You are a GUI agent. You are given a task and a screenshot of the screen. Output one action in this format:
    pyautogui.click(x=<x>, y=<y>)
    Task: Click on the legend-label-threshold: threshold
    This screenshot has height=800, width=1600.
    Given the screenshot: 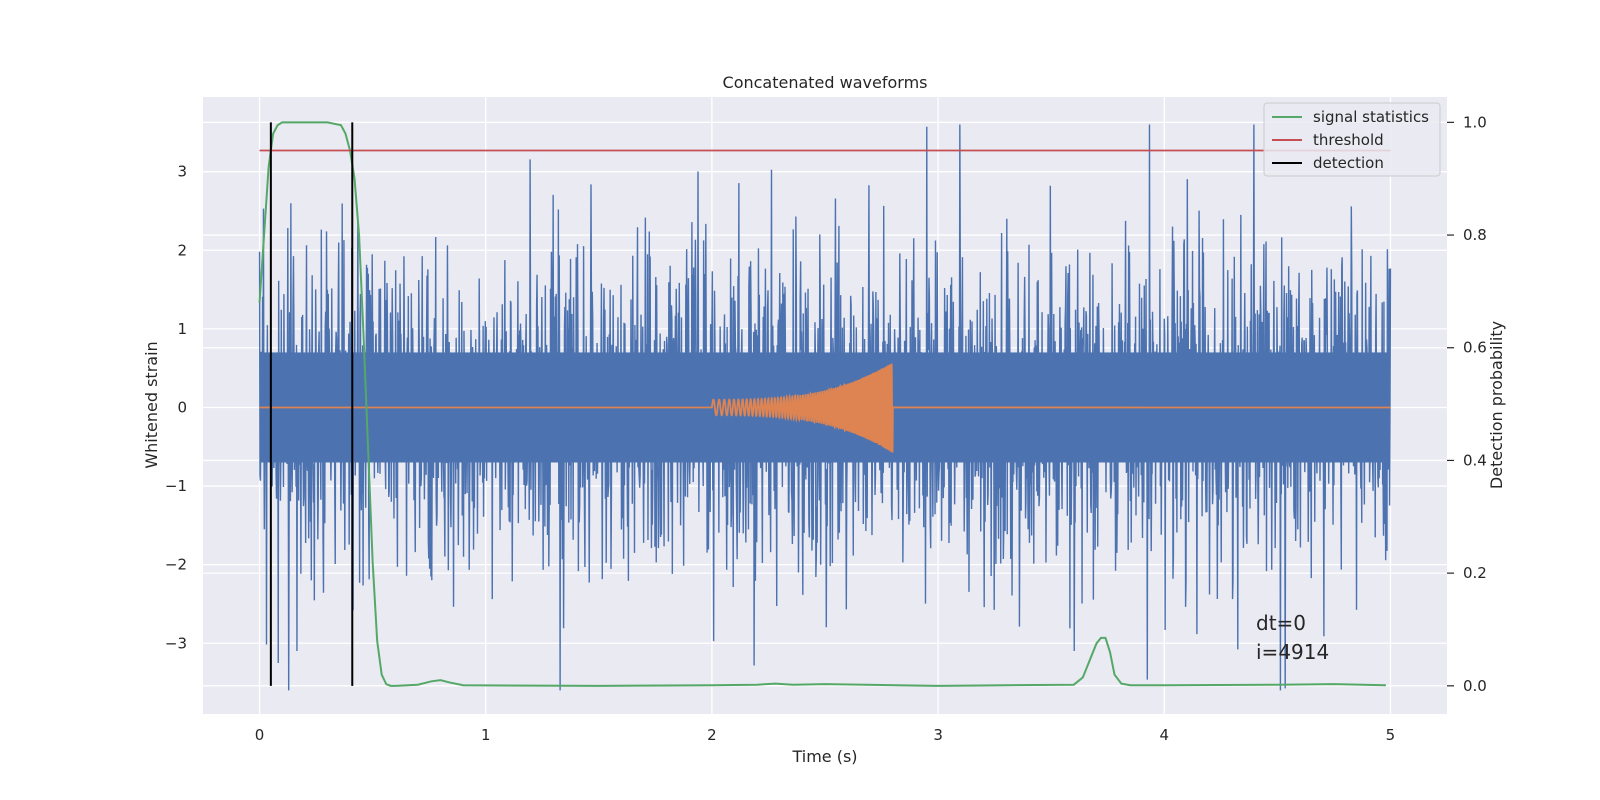 What is the action you would take?
    pyautogui.click(x=1348, y=140)
    